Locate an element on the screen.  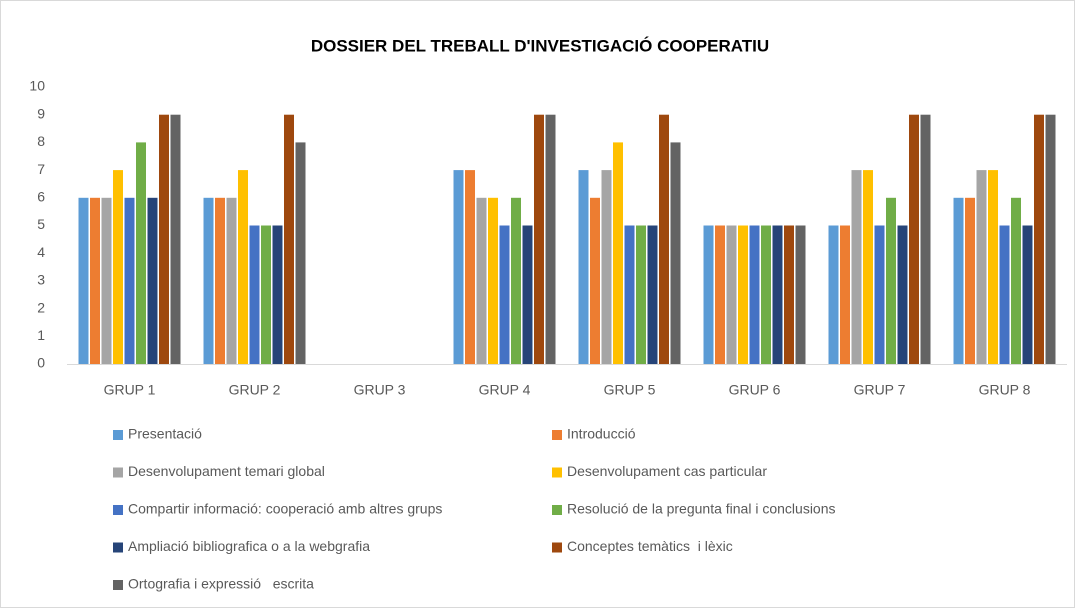
legend-label: Desenvolupament temari global is located at coordinates (226, 471).